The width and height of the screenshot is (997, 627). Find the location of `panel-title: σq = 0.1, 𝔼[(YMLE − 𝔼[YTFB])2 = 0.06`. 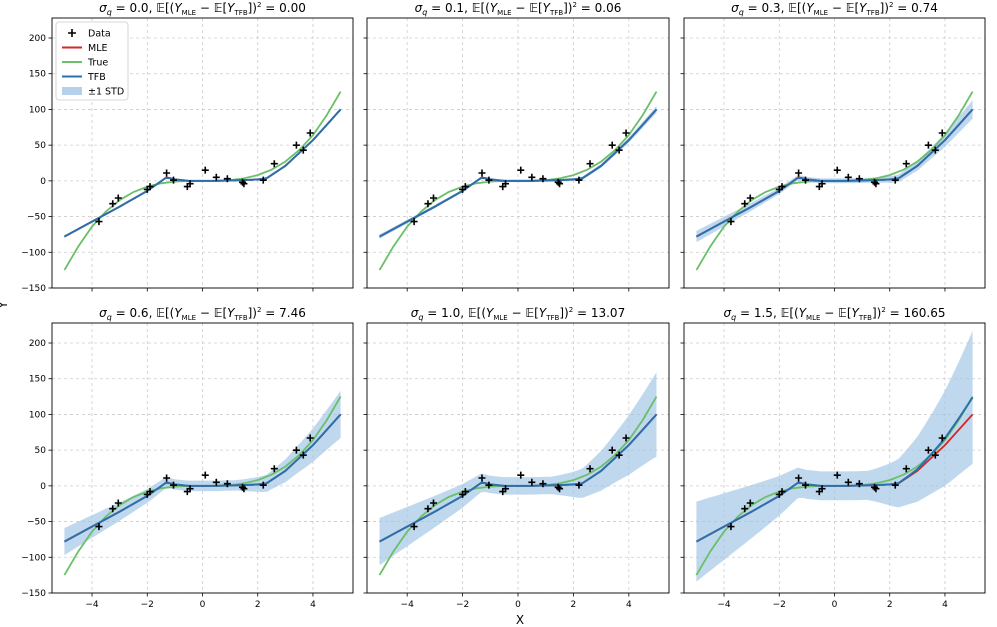

panel-title: σq = 0.1, 𝔼[(YMLE − 𝔼[YTFB])2 = 0.06 is located at coordinates (518, 9).